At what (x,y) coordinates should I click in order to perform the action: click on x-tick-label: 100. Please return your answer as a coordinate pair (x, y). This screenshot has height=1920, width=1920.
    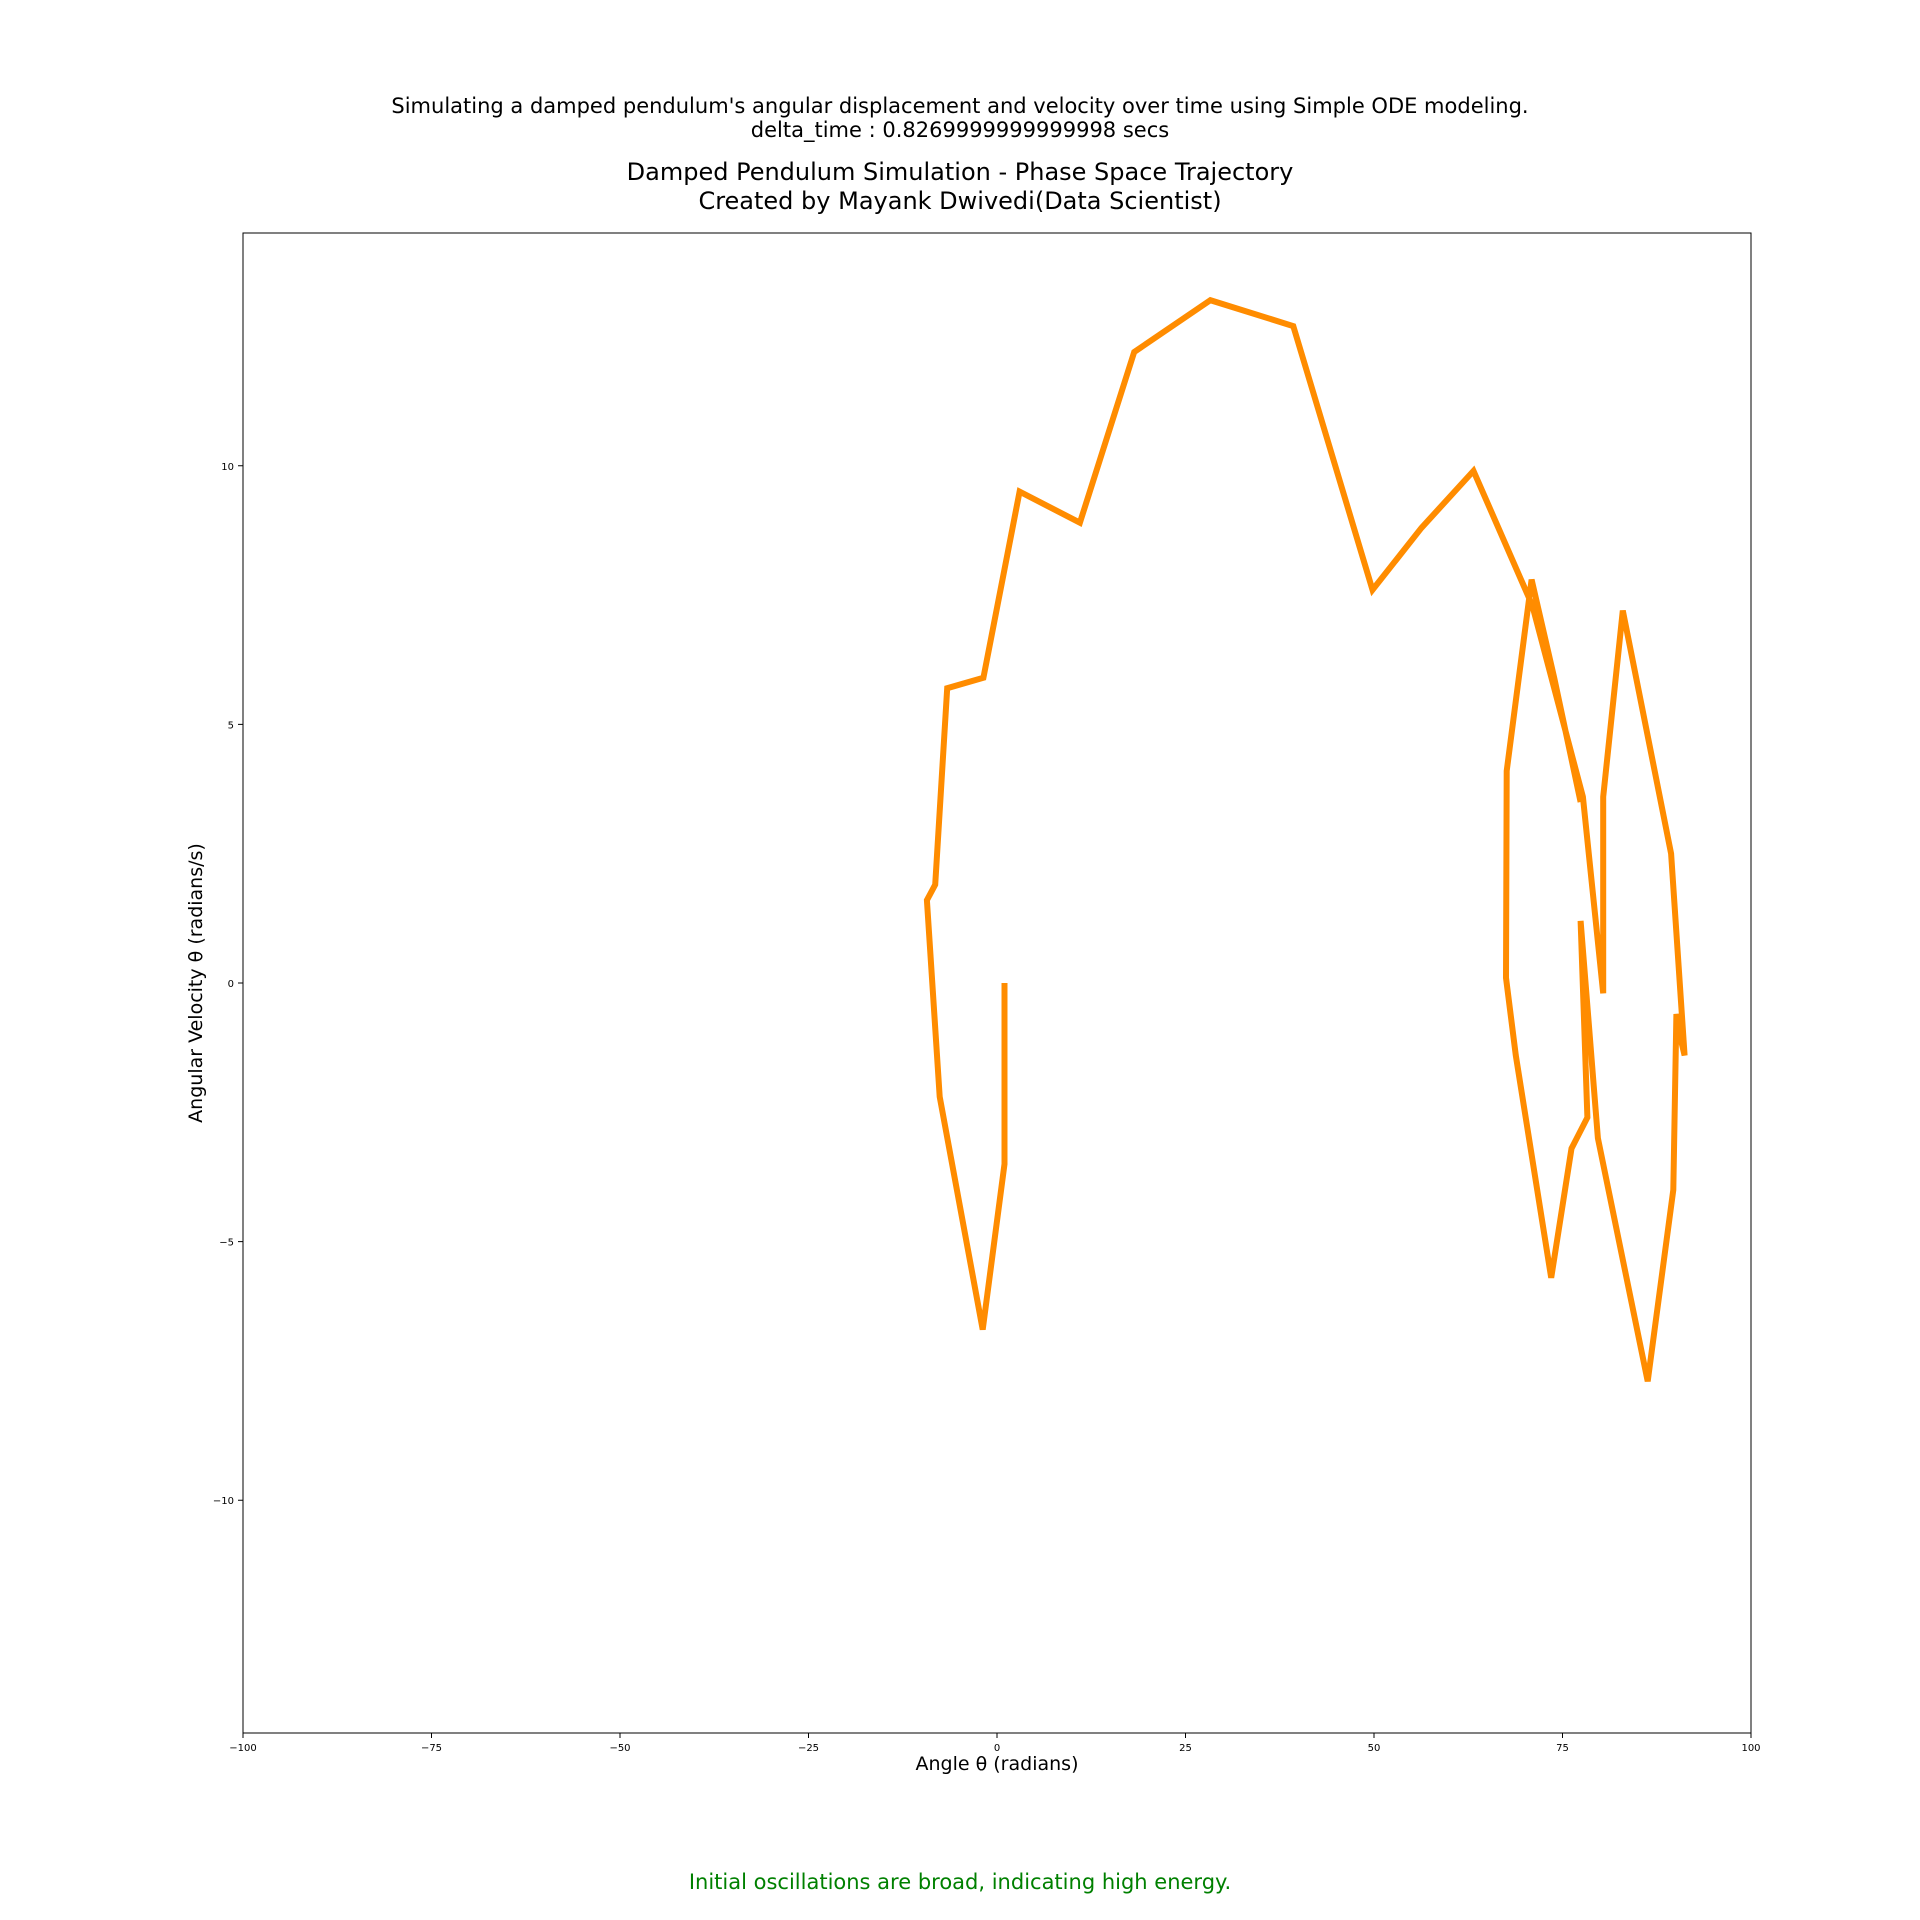
    Looking at the image, I should click on (1750, 1748).